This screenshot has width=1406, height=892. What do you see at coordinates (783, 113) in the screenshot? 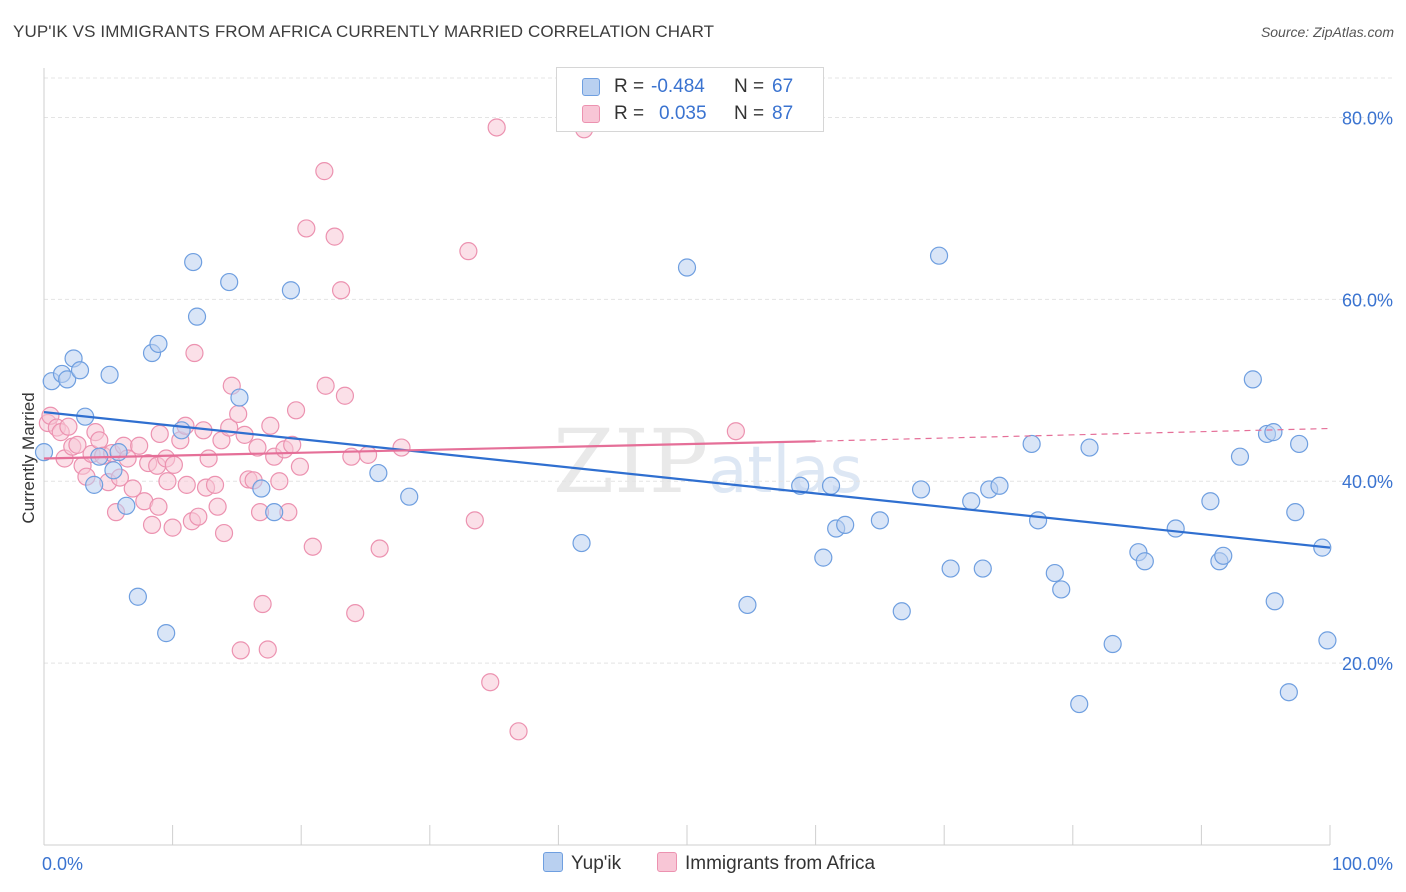
I see `legend-n-value: 87` at bounding box center [783, 113].